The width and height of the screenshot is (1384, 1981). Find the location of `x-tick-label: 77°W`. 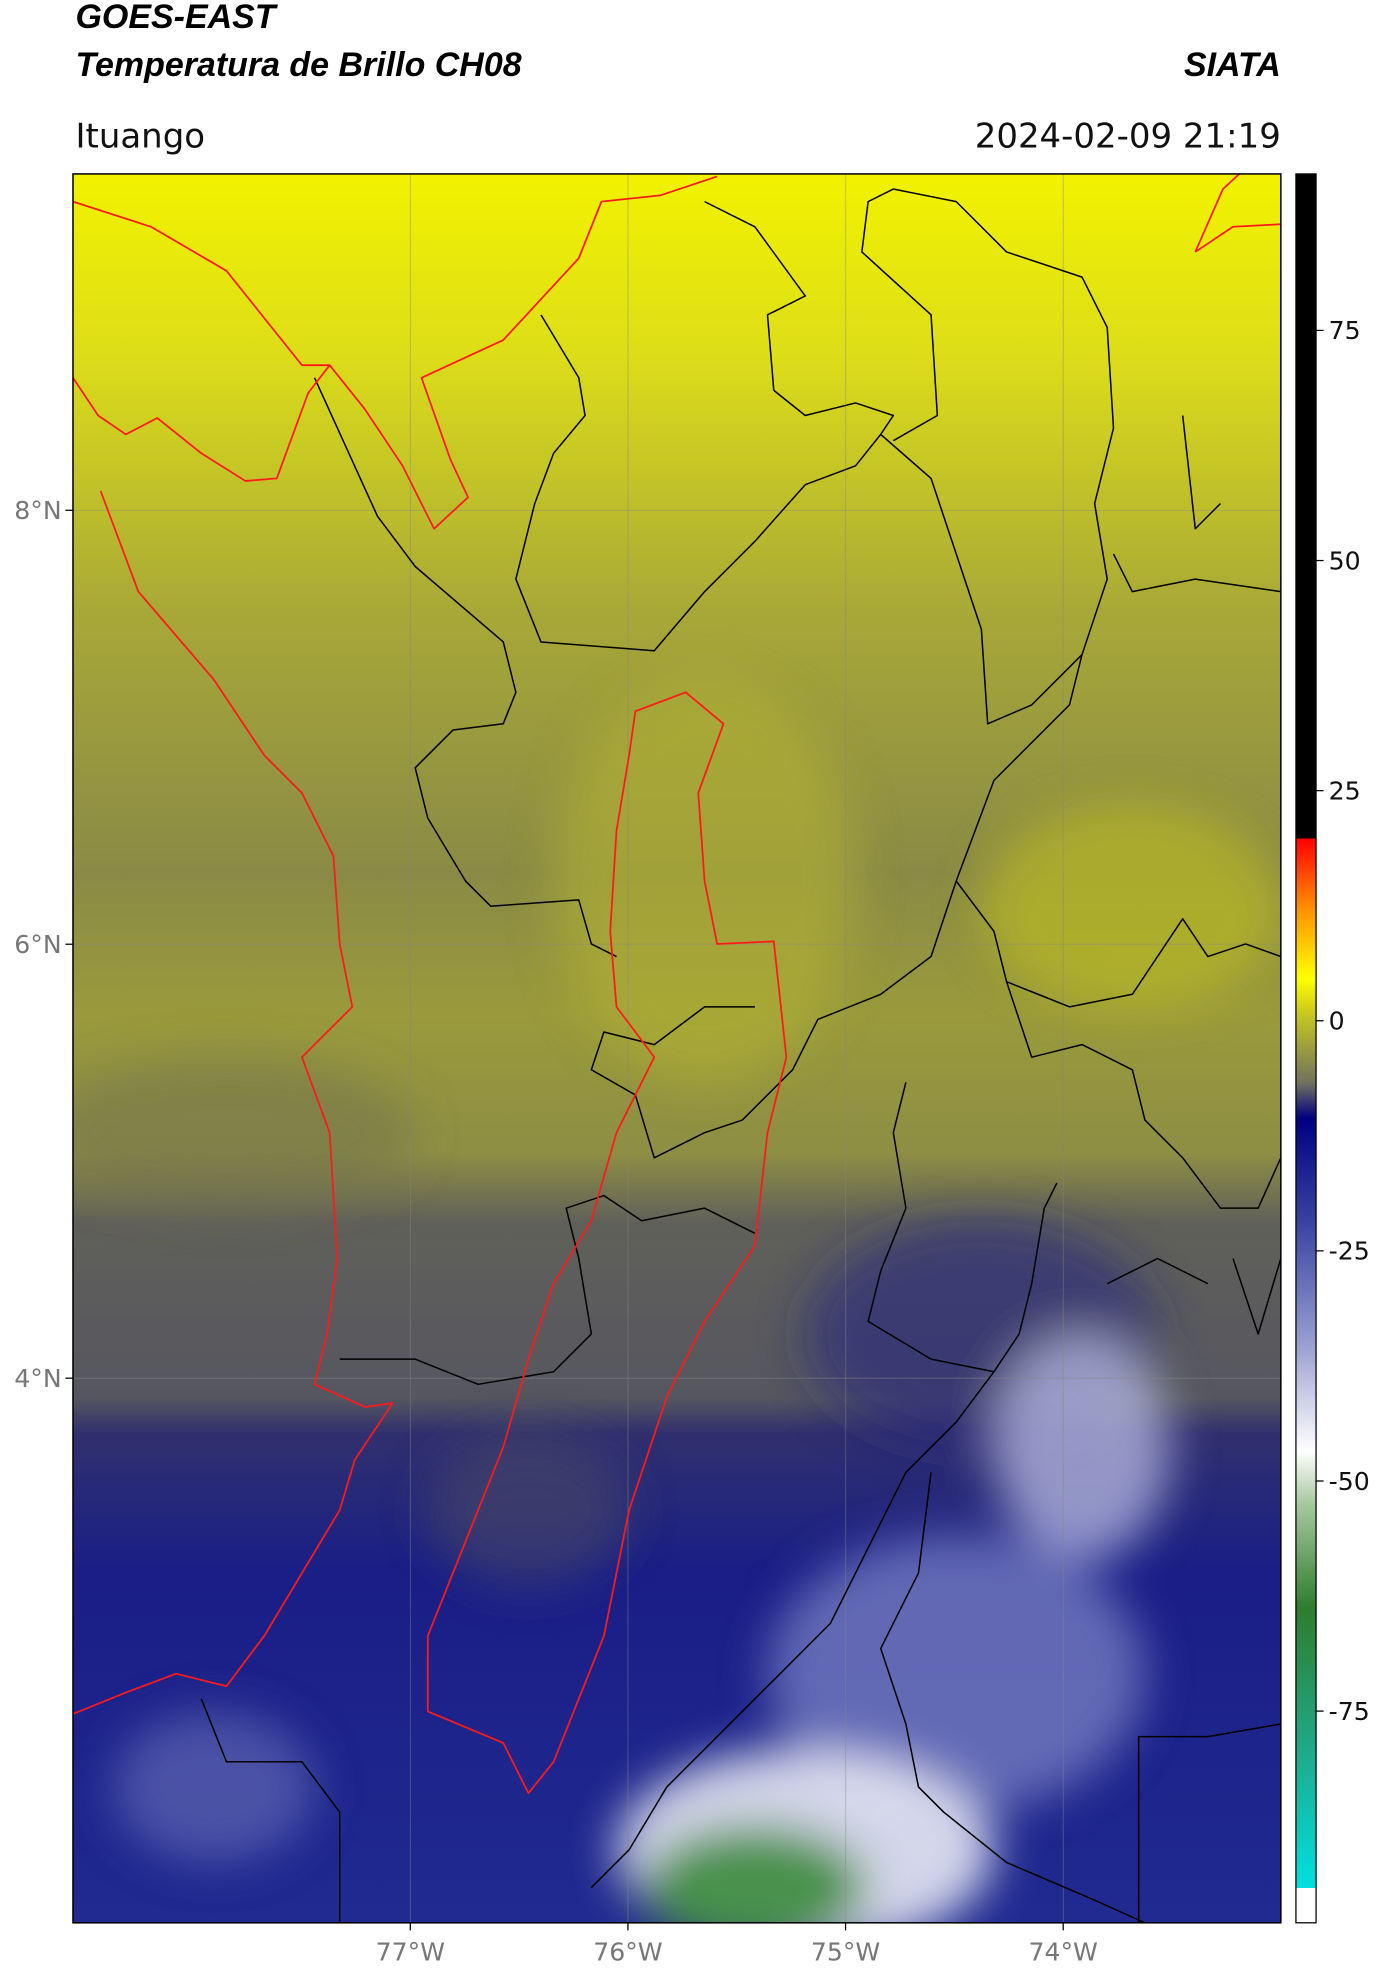

x-tick-label: 77°W is located at coordinates (411, 1952).